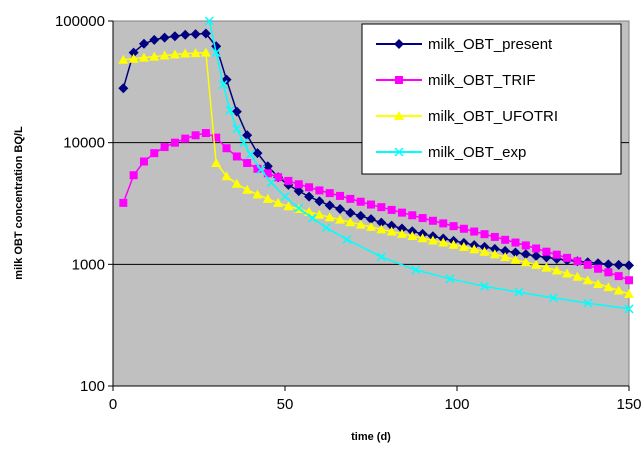 This screenshot has height=450, width=642. What do you see at coordinates (113, 404) in the screenshot?
I see `x-tick-label: 0` at bounding box center [113, 404].